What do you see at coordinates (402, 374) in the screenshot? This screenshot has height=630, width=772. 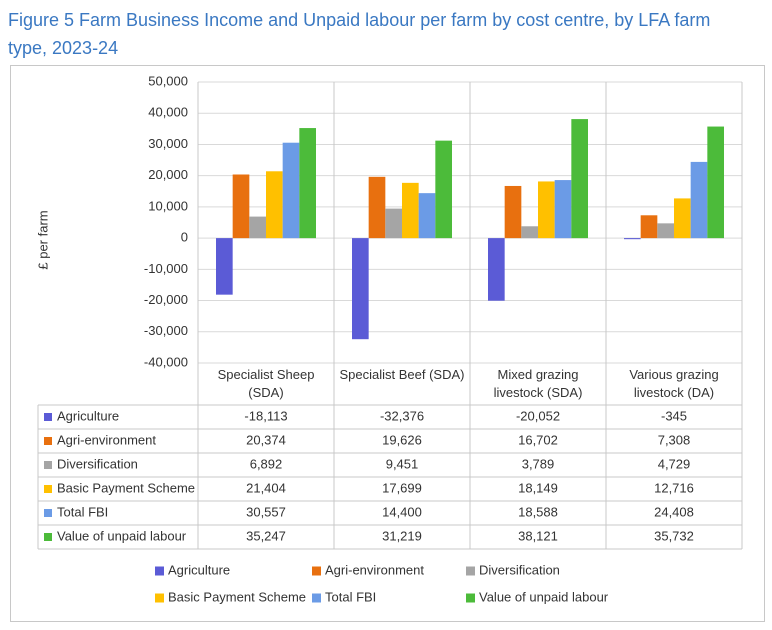 I see `x-tick-label: Specialist Beef (SDA)` at bounding box center [402, 374].